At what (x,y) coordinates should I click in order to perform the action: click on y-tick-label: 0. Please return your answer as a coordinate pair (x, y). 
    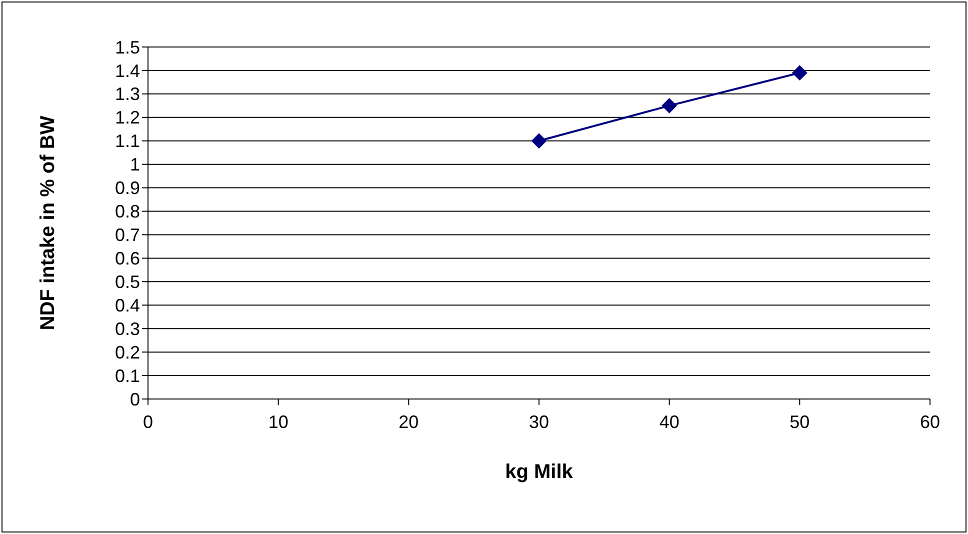
    Looking at the image, I should click on (135, 399).